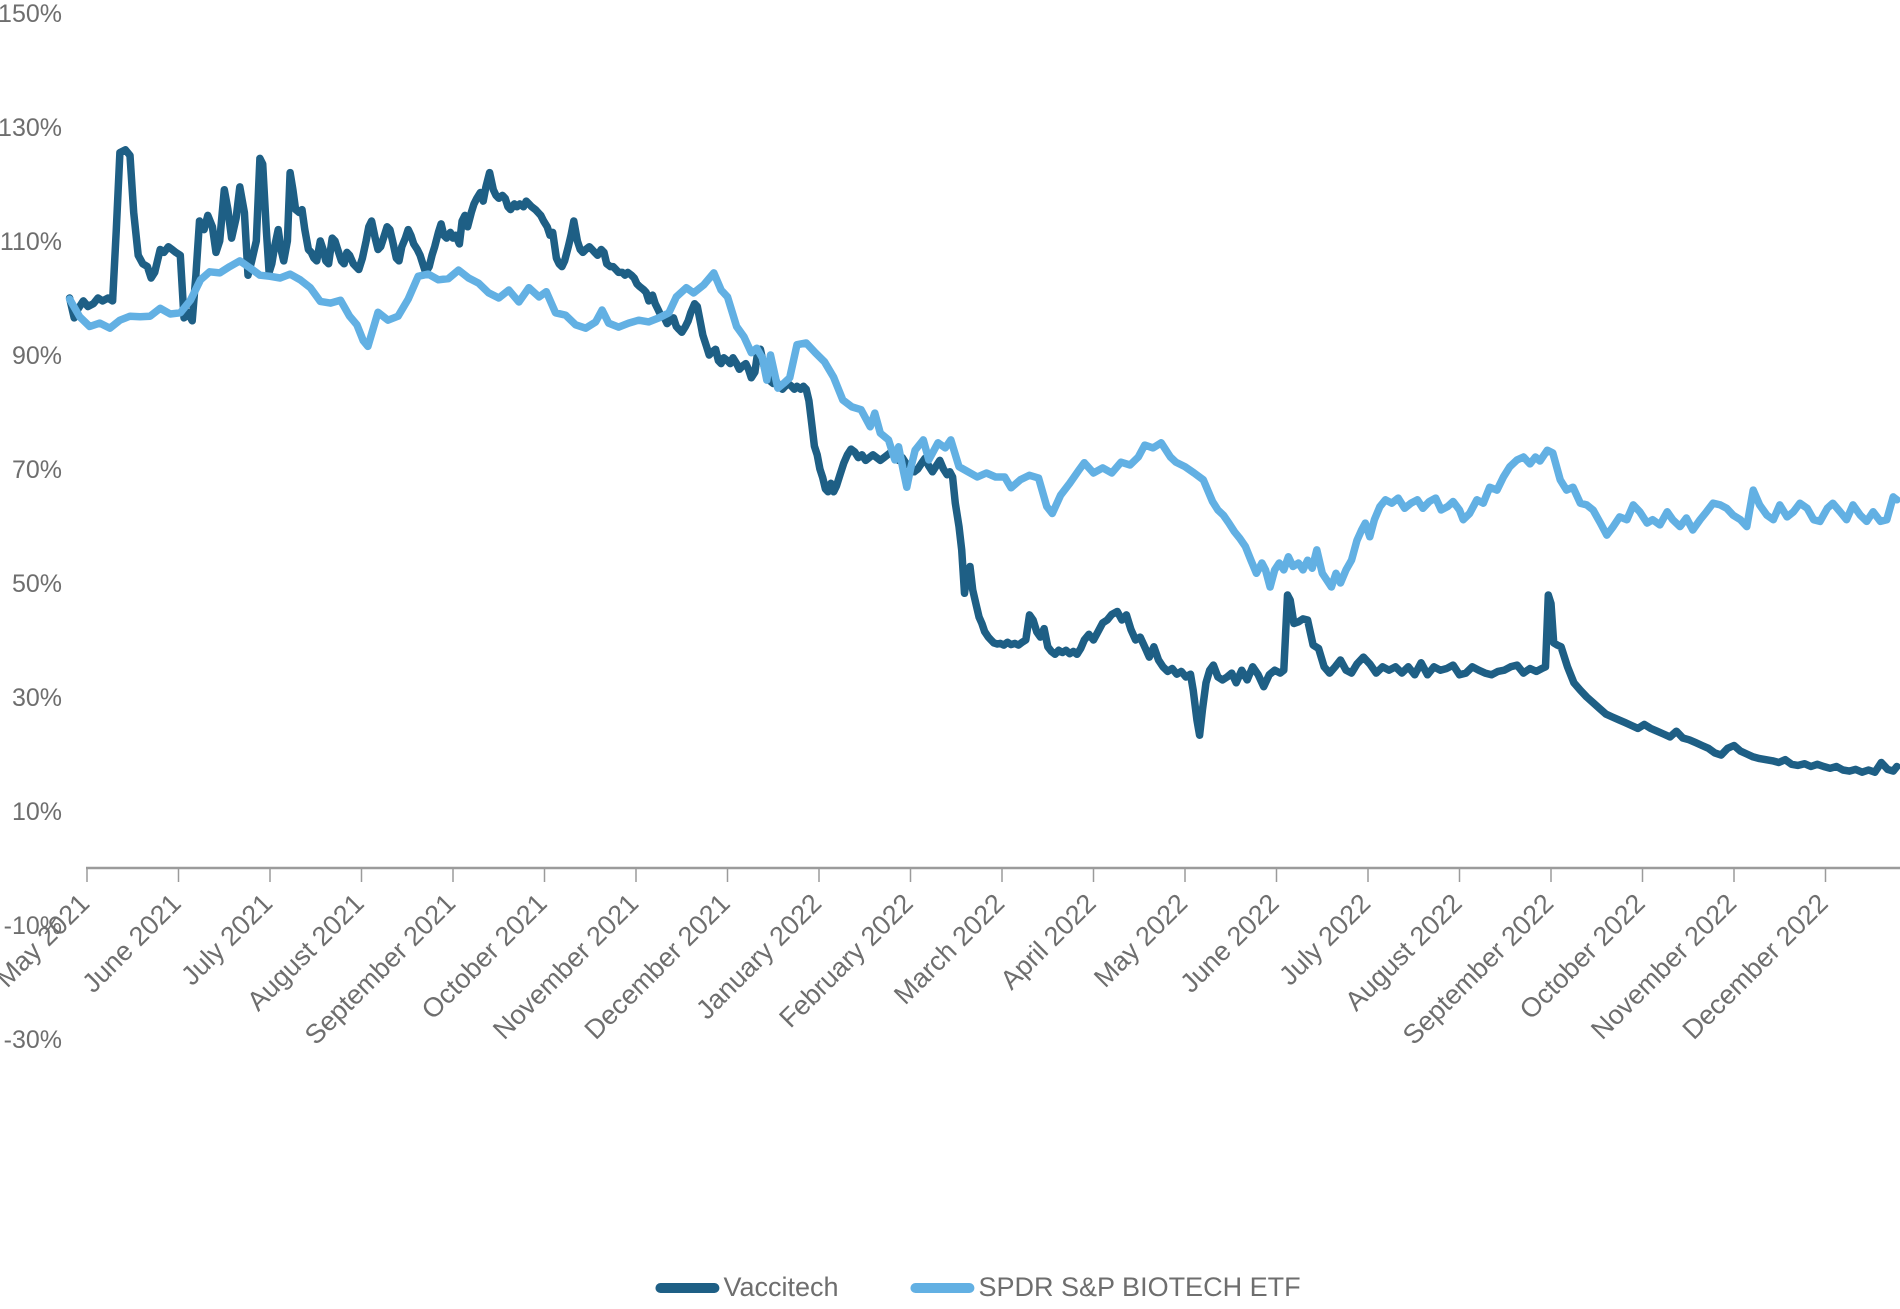  What do you see at coordinates (31, 242) in the screenshot?
I see `y-axis-label: 110%` at bounding box center [31, 242].